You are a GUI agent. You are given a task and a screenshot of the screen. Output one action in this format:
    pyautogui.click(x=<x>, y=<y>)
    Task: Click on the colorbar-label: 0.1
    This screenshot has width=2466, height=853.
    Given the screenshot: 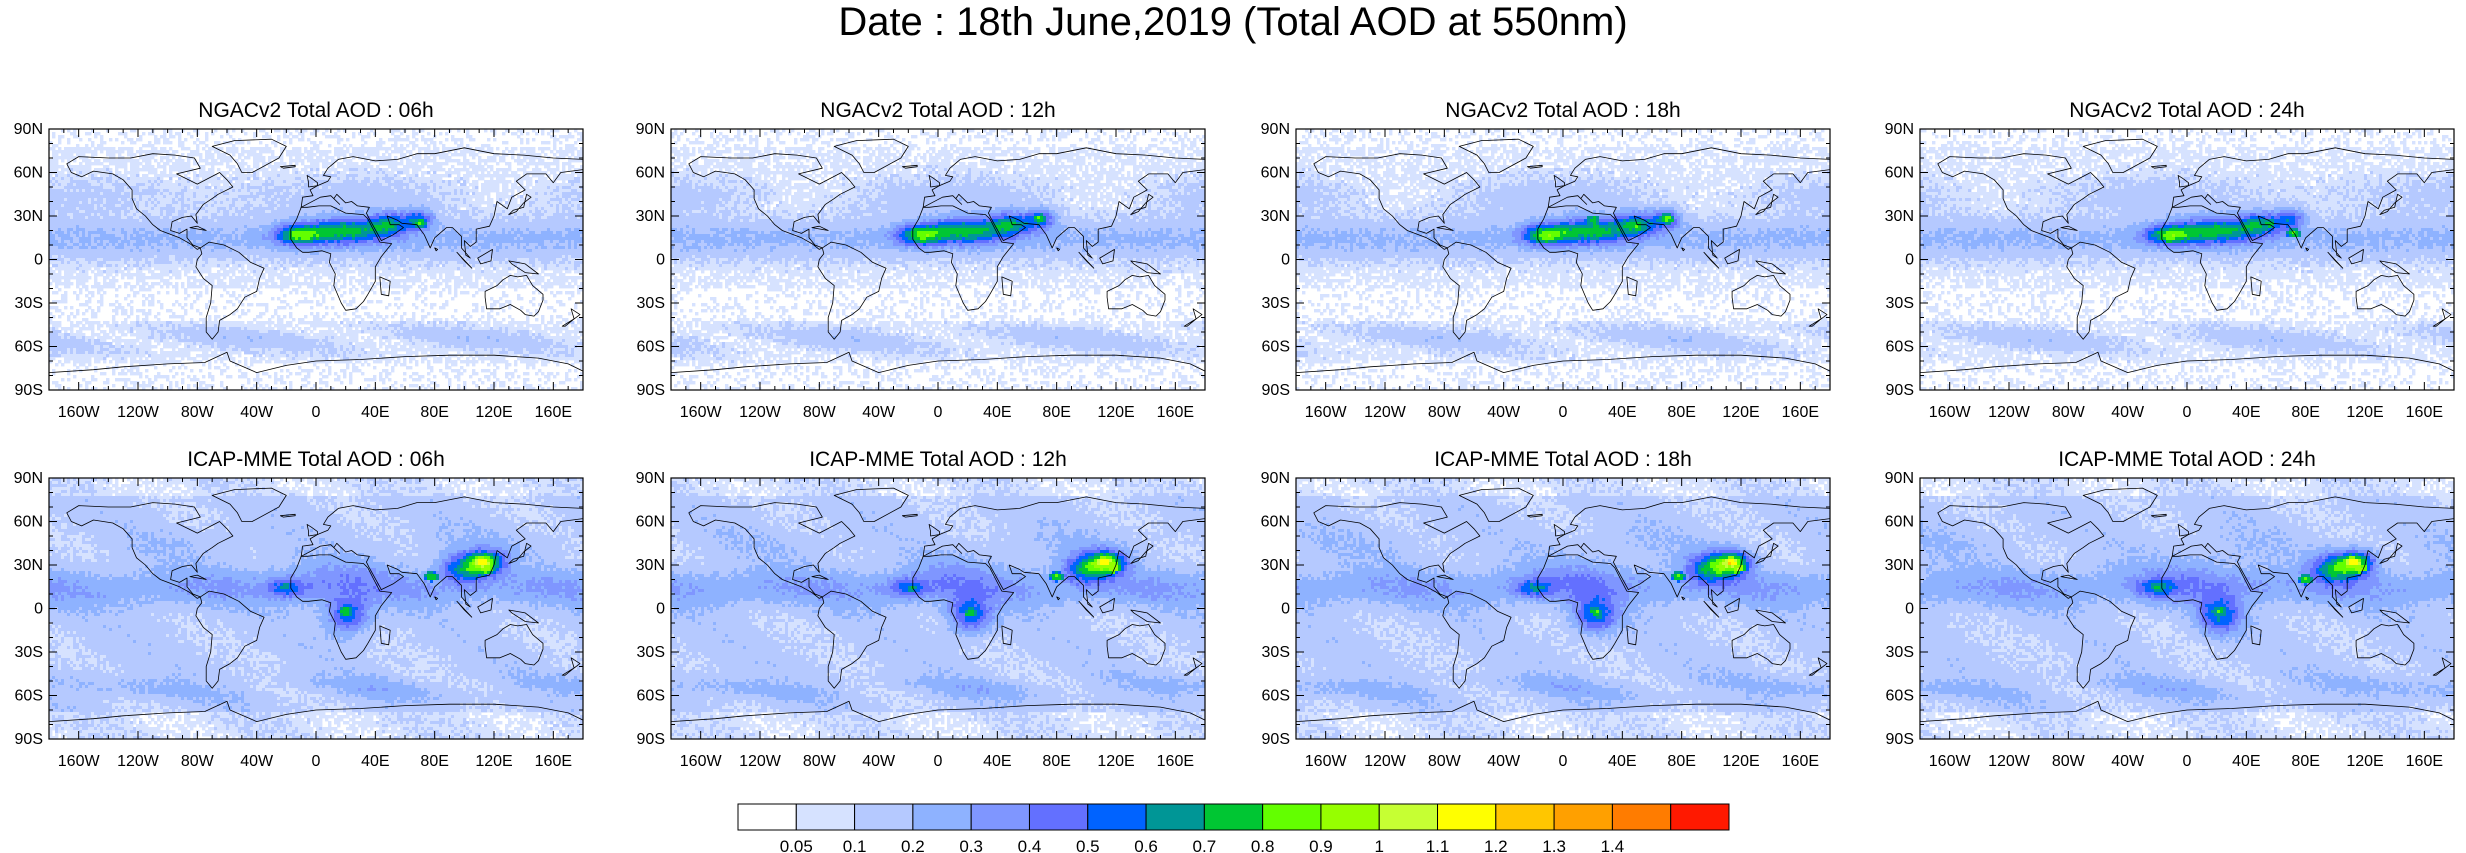 What is the action you would take?
    pyautogui.click(x=855, y=845)
    